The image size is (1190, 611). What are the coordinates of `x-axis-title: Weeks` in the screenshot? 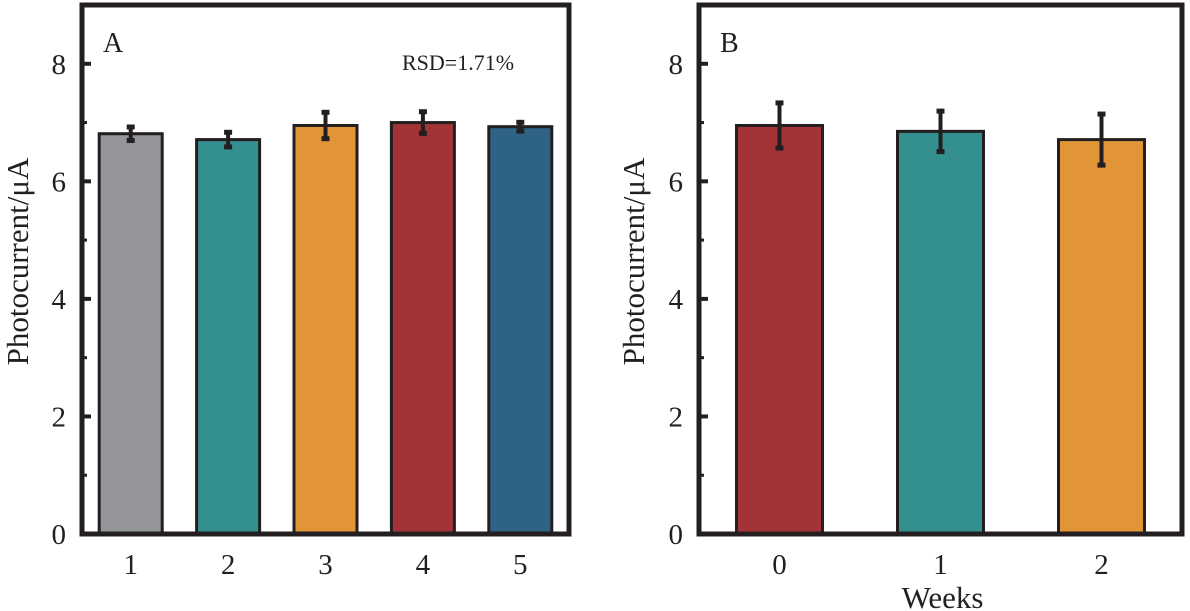 It's located at (943, 595).